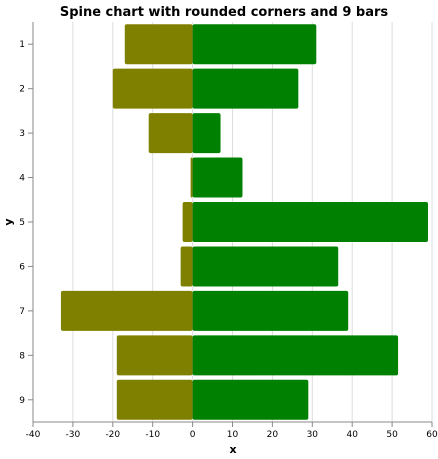 Image resolution: width=438 pixels, height=459 pixels. What do you see at coordinates (22, 90) in the screenshot?
I see `y-tick-label: 2` at bounding box center [22, 90].